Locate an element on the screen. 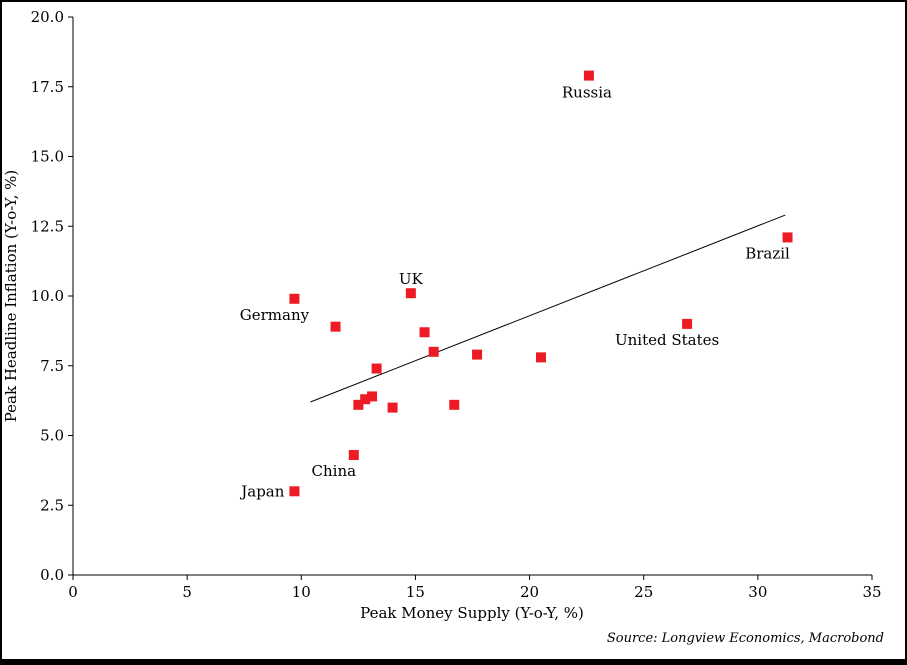 The width and height of the screenshot is (907, 665). x-tick-label: 20 is located at coordinates (529, 592).